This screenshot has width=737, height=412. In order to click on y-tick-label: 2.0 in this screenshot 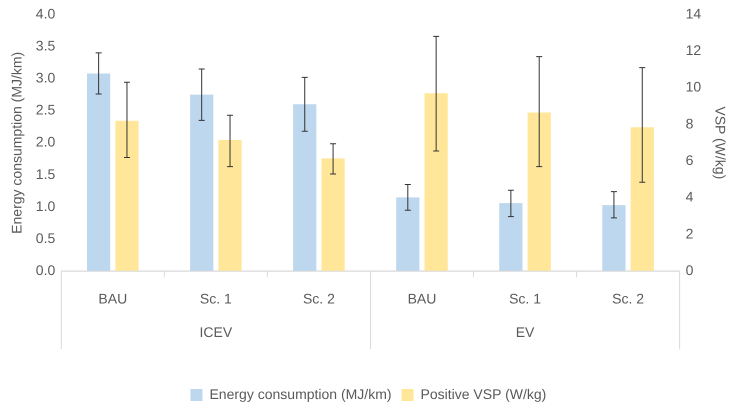, I will do `click(46, 142)`.